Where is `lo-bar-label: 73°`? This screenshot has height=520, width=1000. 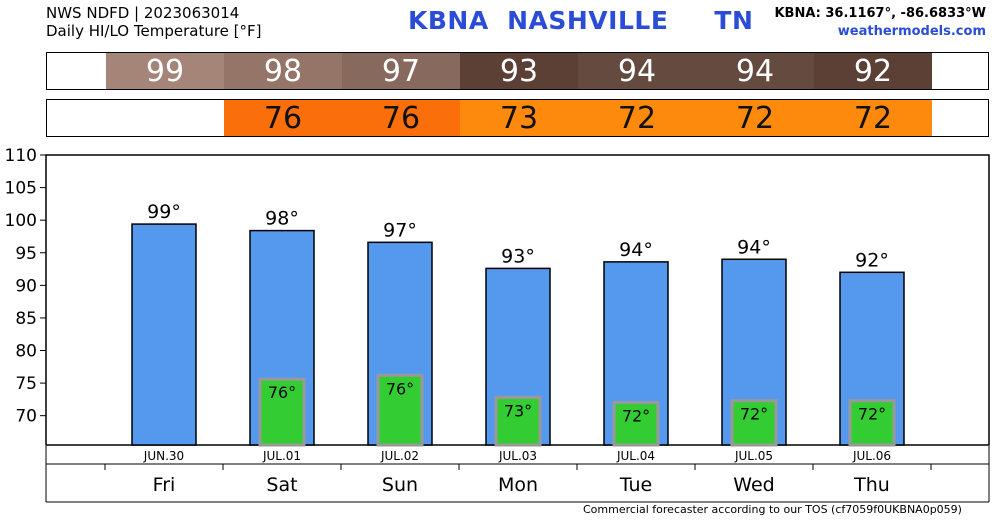 lo-bar-label: 73° is located at coordinates (518, 410).